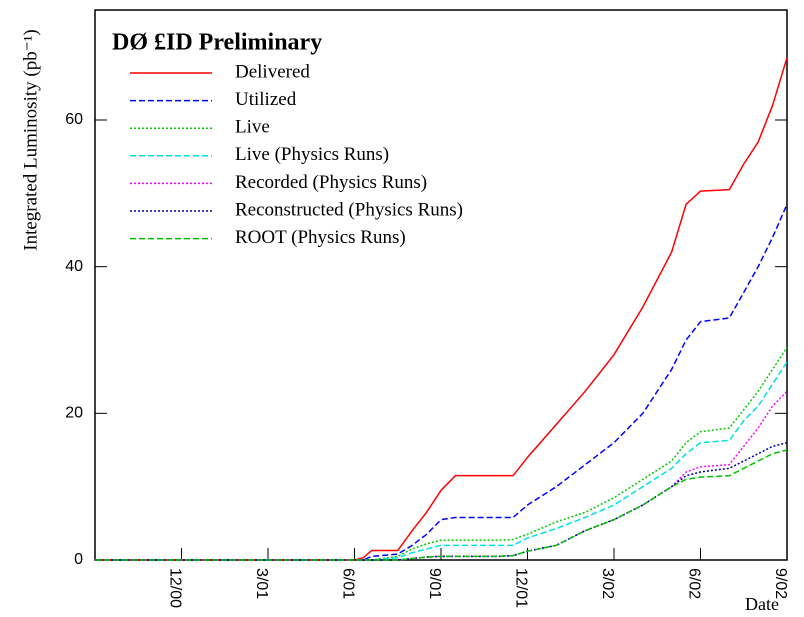  Describe the element at coordinates (74, 266) in the screenshot. I see `y-tick-label: 40` at that location.